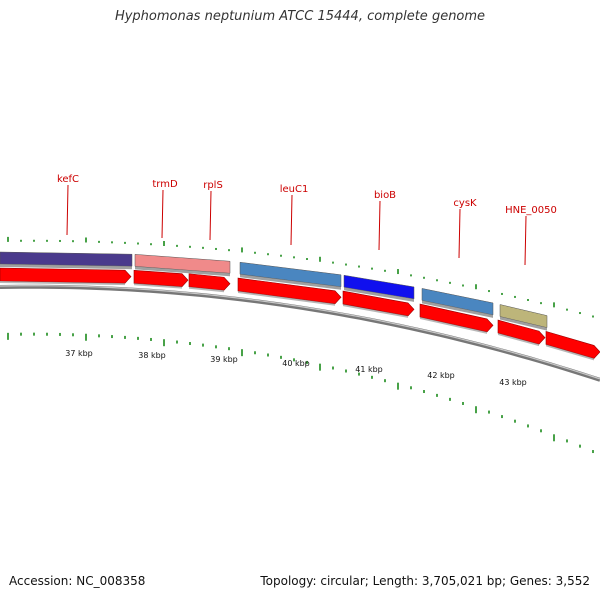  Describe the element at coordinates (68, 179) in the screenshot. I see `gene-label-kefc: kefC` at that location.